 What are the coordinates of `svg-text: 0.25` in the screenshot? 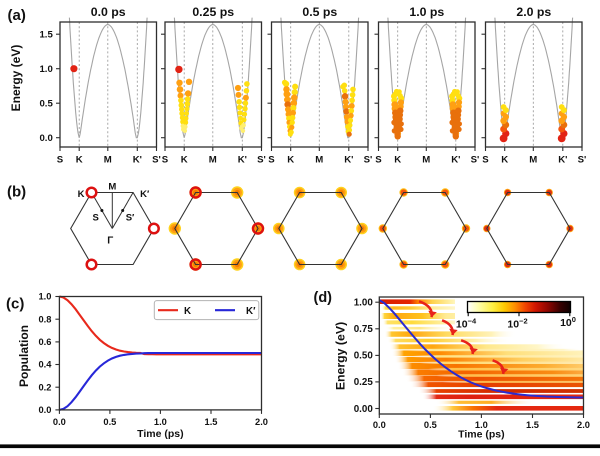 It's located at (364, 382).